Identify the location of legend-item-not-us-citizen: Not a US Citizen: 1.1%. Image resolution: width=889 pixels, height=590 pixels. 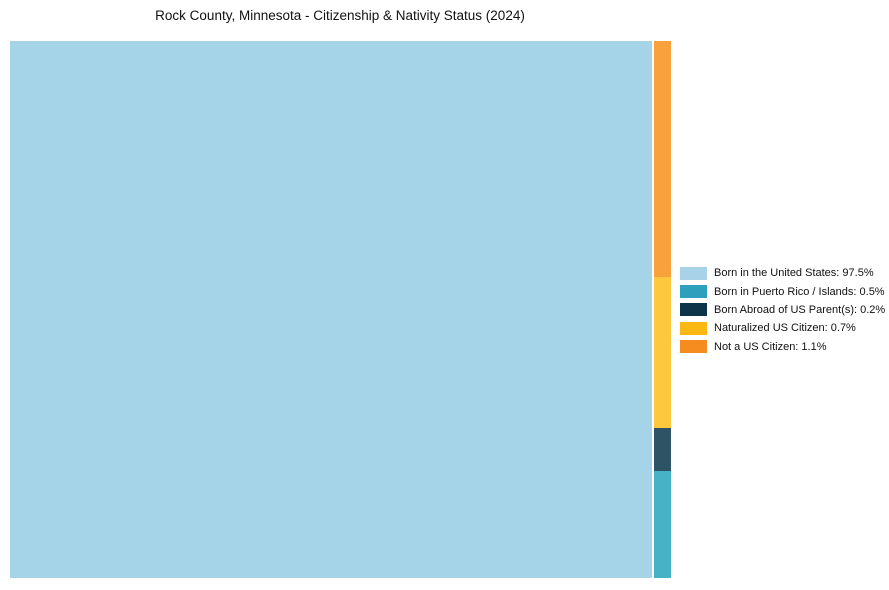
(782, 347).